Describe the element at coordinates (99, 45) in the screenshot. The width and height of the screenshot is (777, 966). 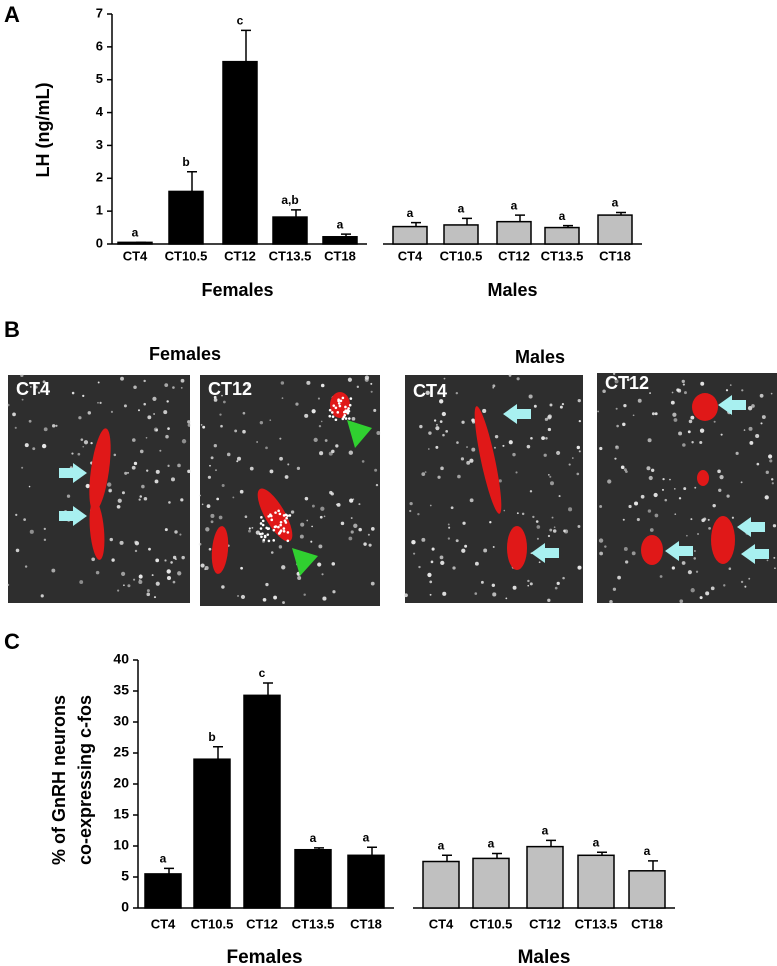
I see `y-tick-label: 6` at that location.